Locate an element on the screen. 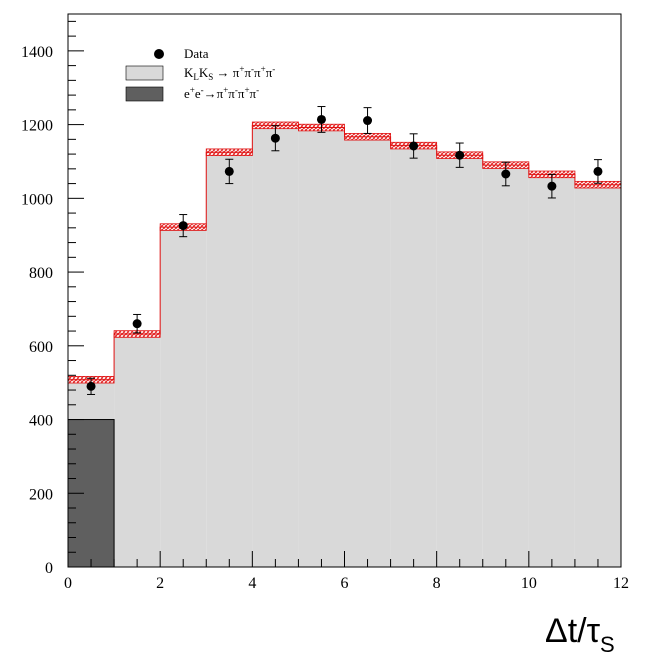 The image size is (646, 671). legend-background-swatch is located at coordinates (144, 94).